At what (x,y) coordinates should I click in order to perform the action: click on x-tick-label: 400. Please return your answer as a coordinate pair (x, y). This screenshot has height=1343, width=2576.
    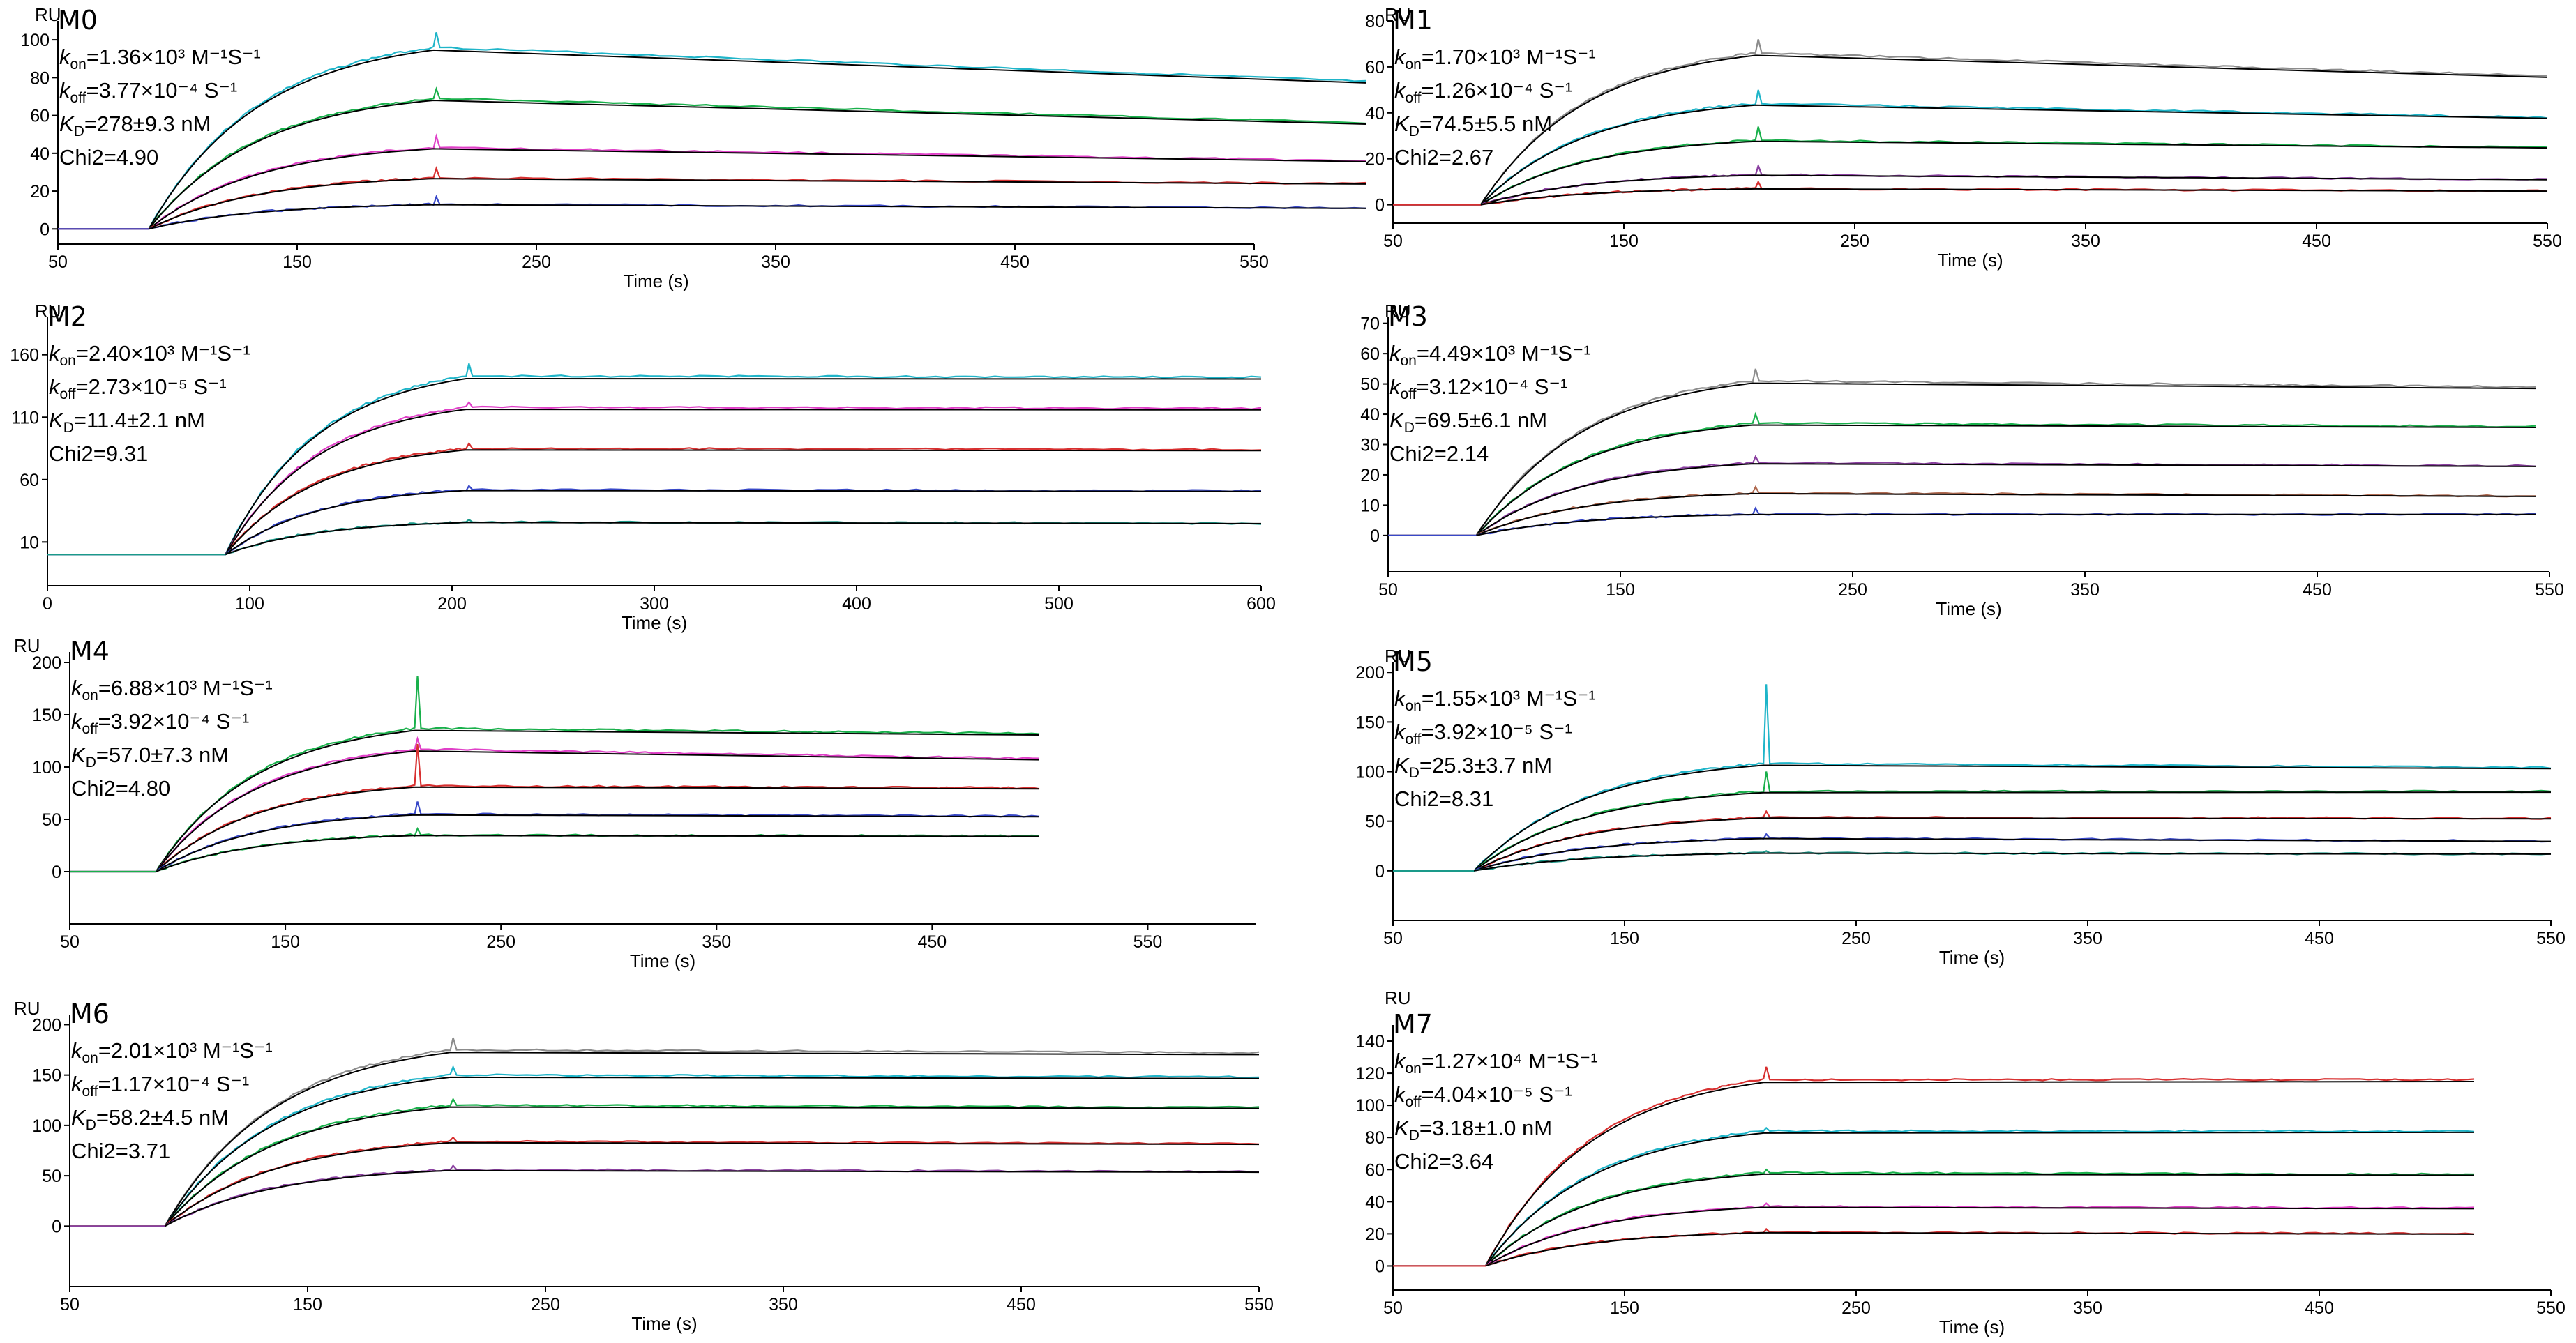
    Looking at the image, I should click on (856, 604).